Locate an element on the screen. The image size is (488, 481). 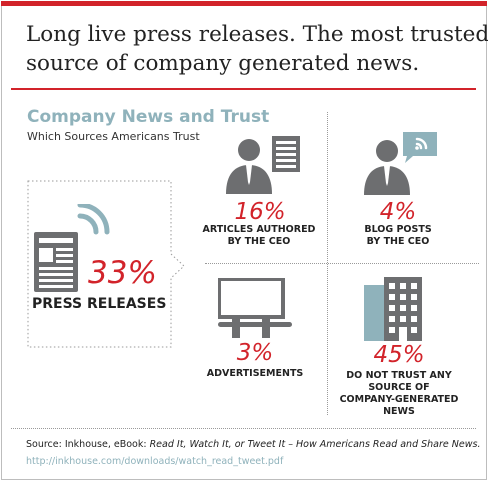
press-releases-label: PRESS RELEASES is located at coordinates (99, 304).